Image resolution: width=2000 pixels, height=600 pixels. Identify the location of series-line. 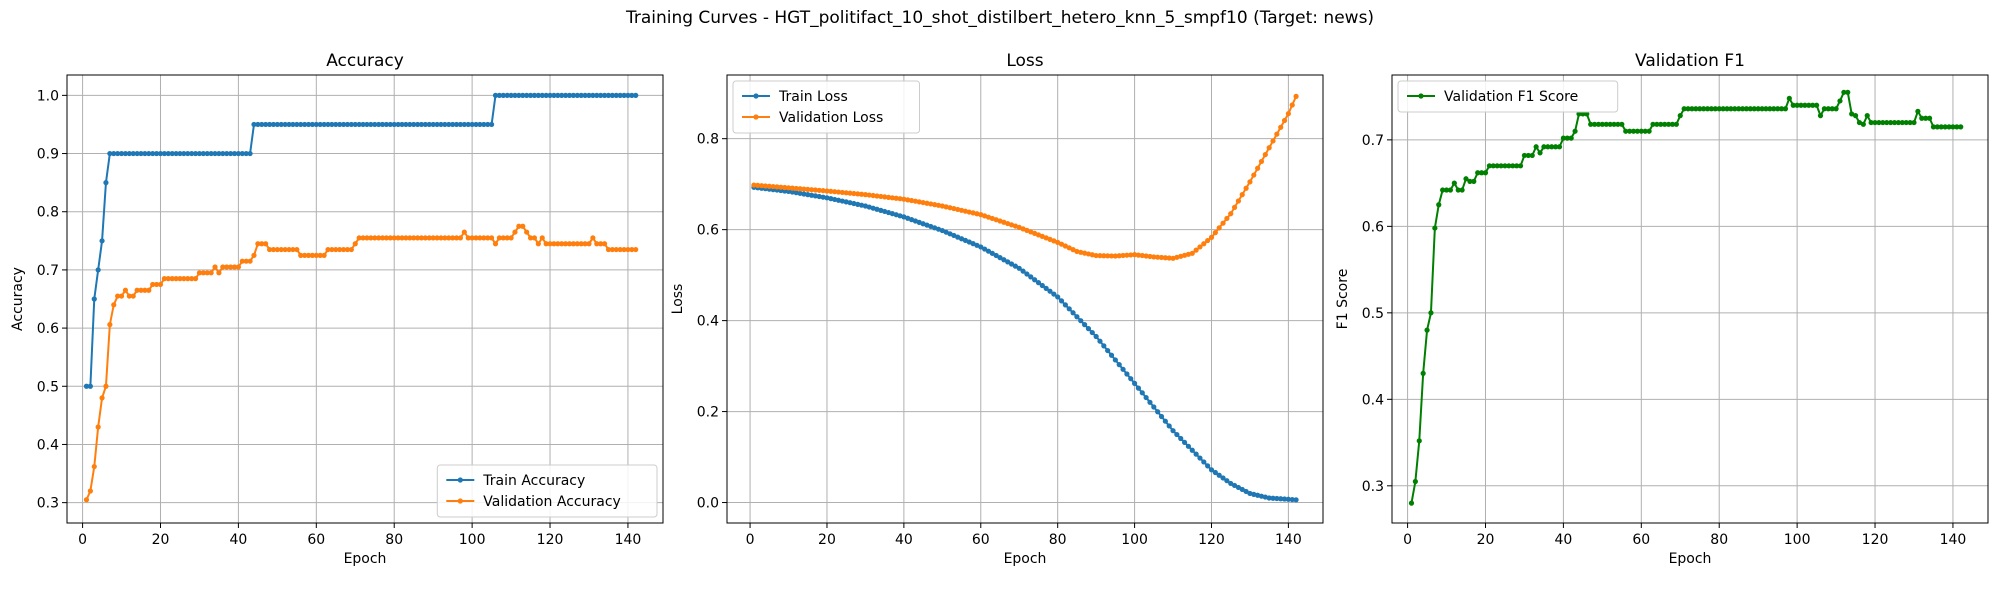
(361, 241).